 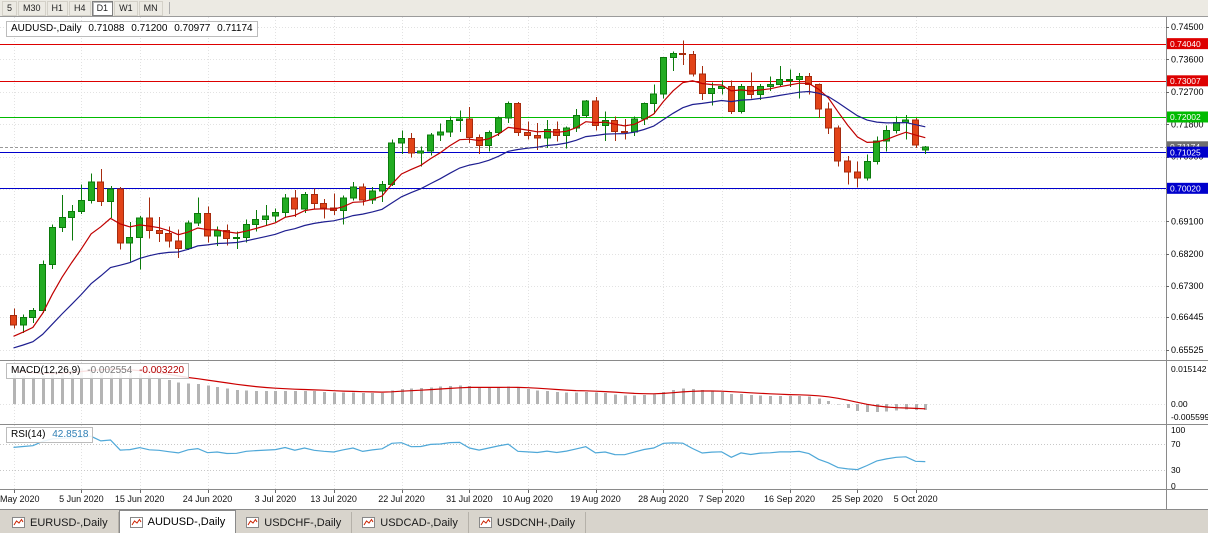 What do you see at coordinates (1187, 317) in the screenshot?
I see `svg-text: 0.66445` at bounding box center [1187, 317].